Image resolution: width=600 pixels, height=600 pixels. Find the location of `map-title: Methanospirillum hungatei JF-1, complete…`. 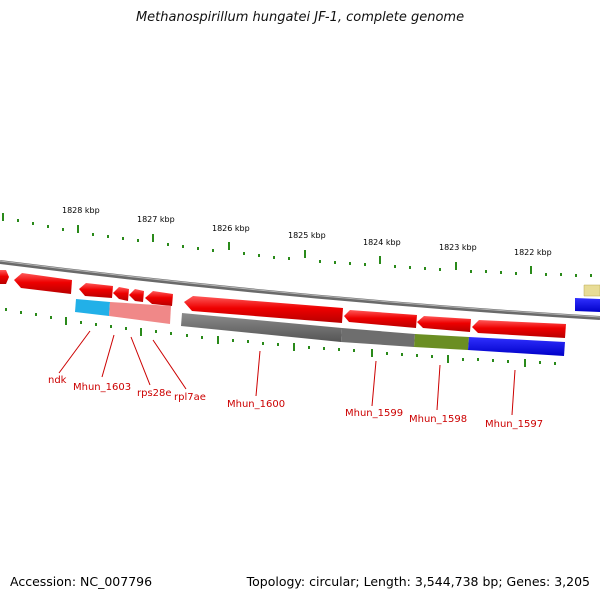

map-title: Methanospirillum hungatei JF-1, complete… is located at coordinates (300, 17).